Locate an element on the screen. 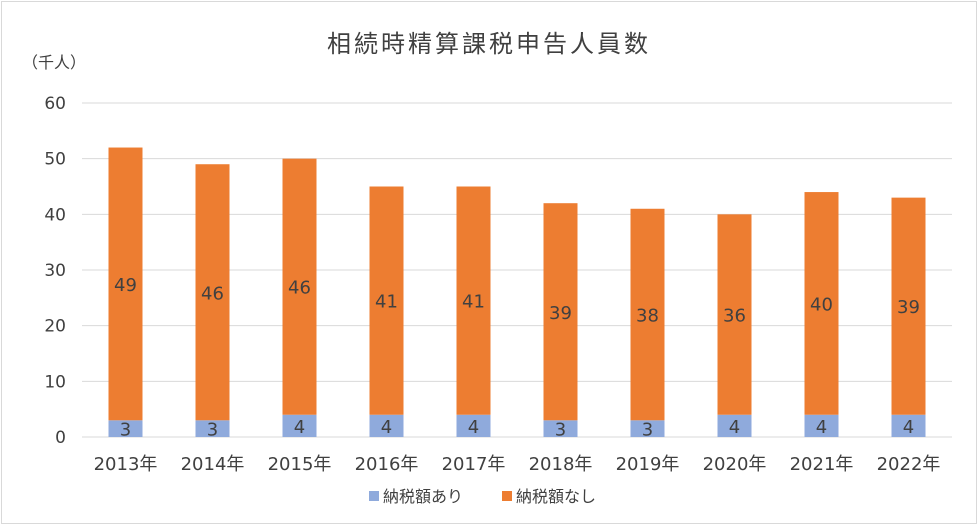 Image resolution: width=980 pixels, height=530 pixels. bar-tax-paid-2015年 is located at coordinates (299, 425).